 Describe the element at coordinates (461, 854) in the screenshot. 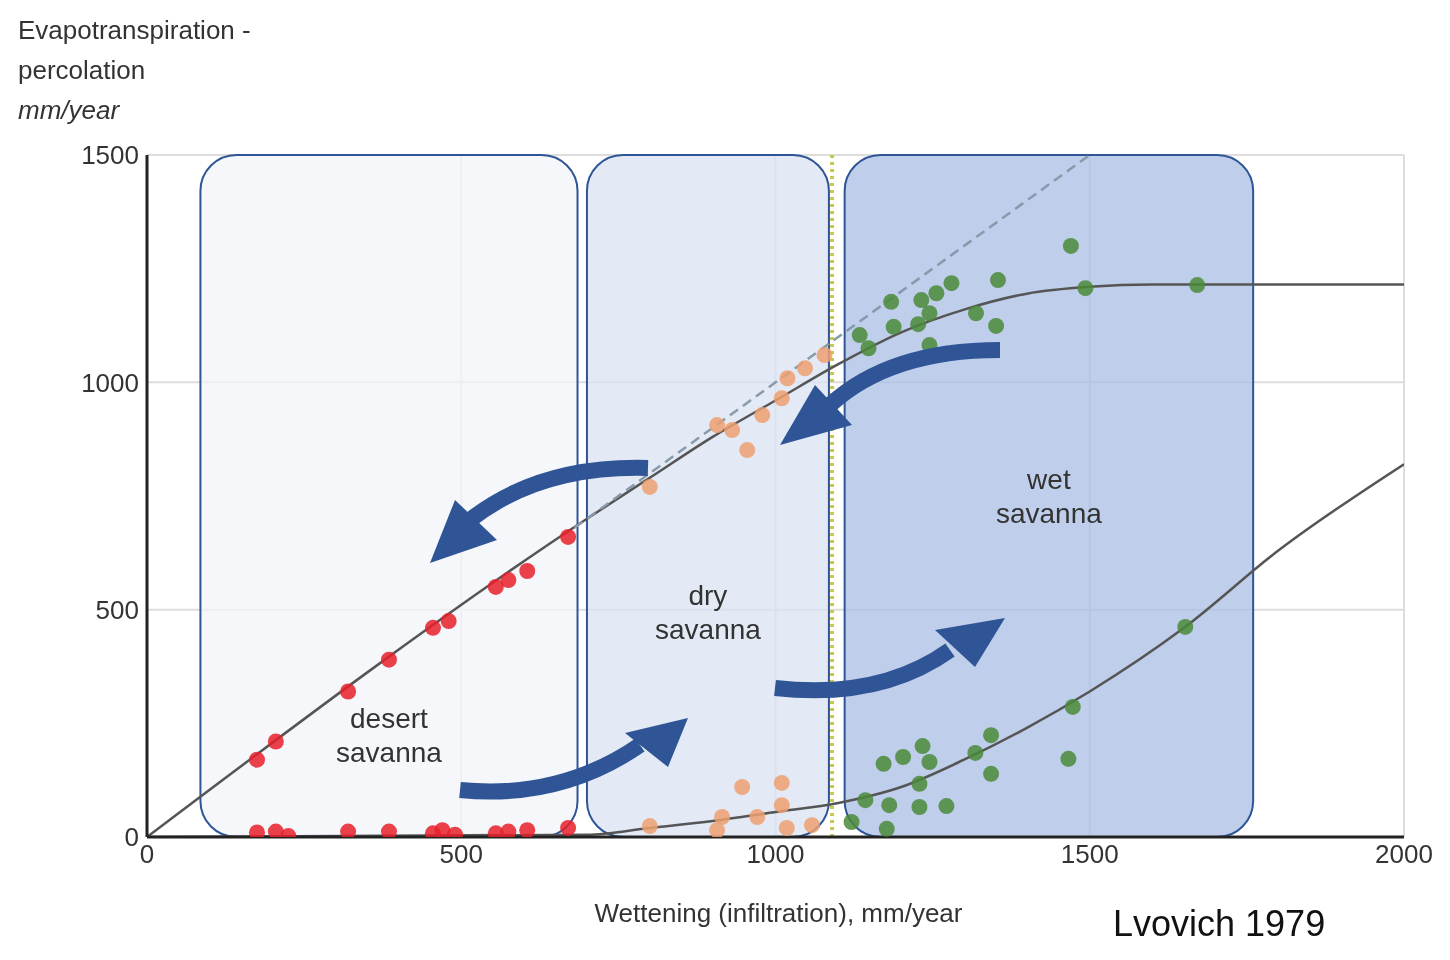

I see `x-tick-label: 500` at that location.